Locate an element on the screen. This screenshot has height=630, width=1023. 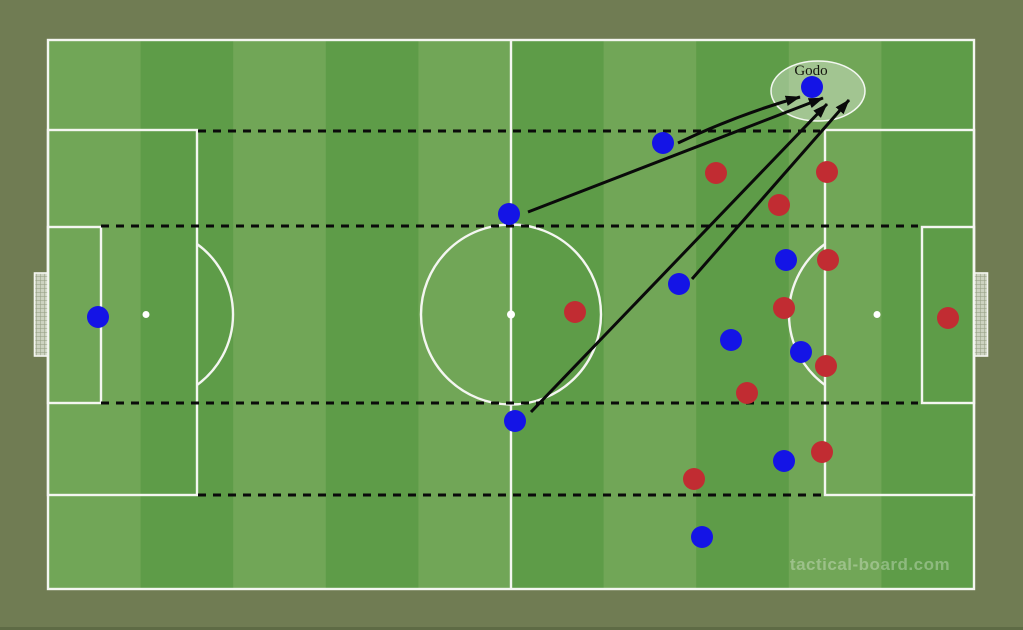
site-watermark: tactical-board.com is located at coordinates (870, 564).